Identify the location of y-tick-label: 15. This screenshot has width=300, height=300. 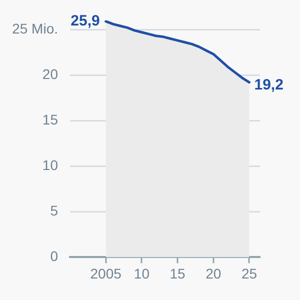
(50, 119).